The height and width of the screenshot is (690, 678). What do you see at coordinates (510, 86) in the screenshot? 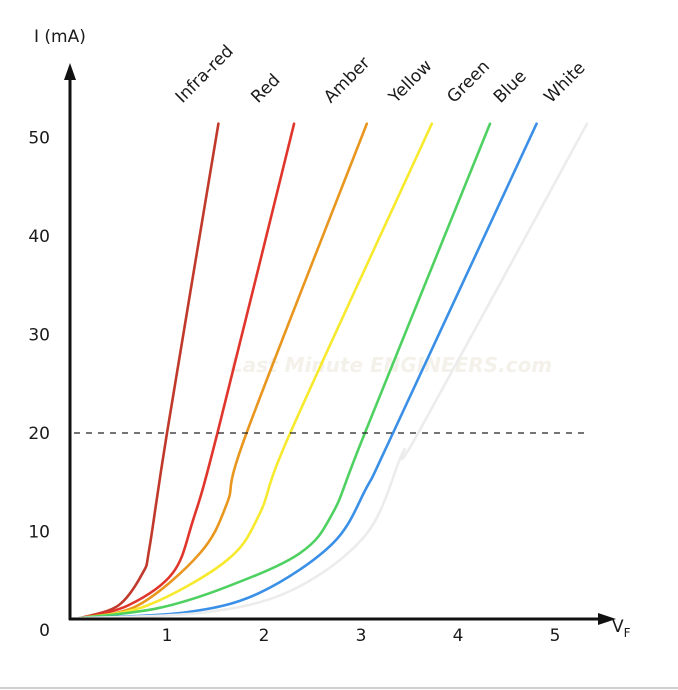
I see `series-label: Blue` at bounding box center [510, 86].